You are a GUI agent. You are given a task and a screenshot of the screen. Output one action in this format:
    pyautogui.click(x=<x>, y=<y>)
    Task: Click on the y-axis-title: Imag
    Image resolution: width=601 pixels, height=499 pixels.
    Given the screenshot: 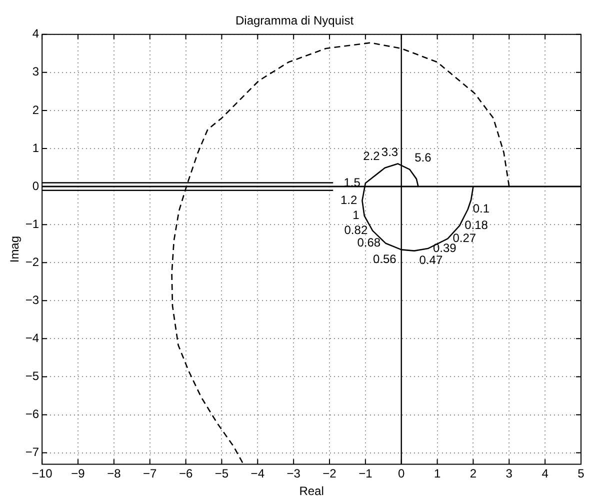 What is the action you would take?
    pyautogui.click(x=15, y=249)
    